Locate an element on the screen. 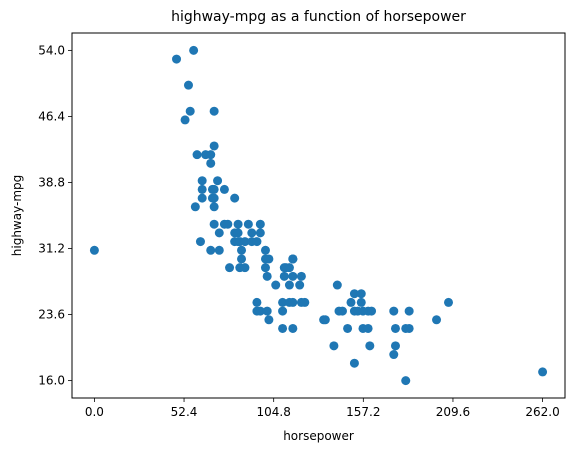 Image resolution: width=576 pixels, height=453 pixels. x-tick-label: 0.0 is located at coordinates (94, 412).